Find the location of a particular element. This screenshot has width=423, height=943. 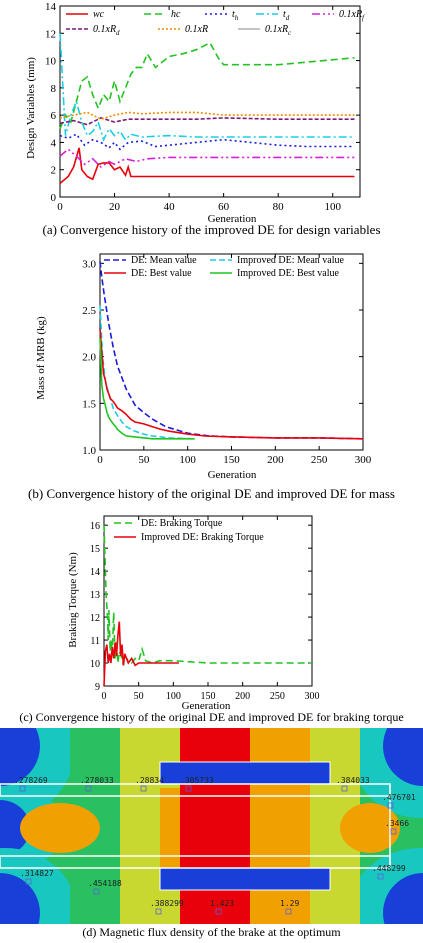

legend-label: Improved DE: Mean value is located at coordinates (290, 260).